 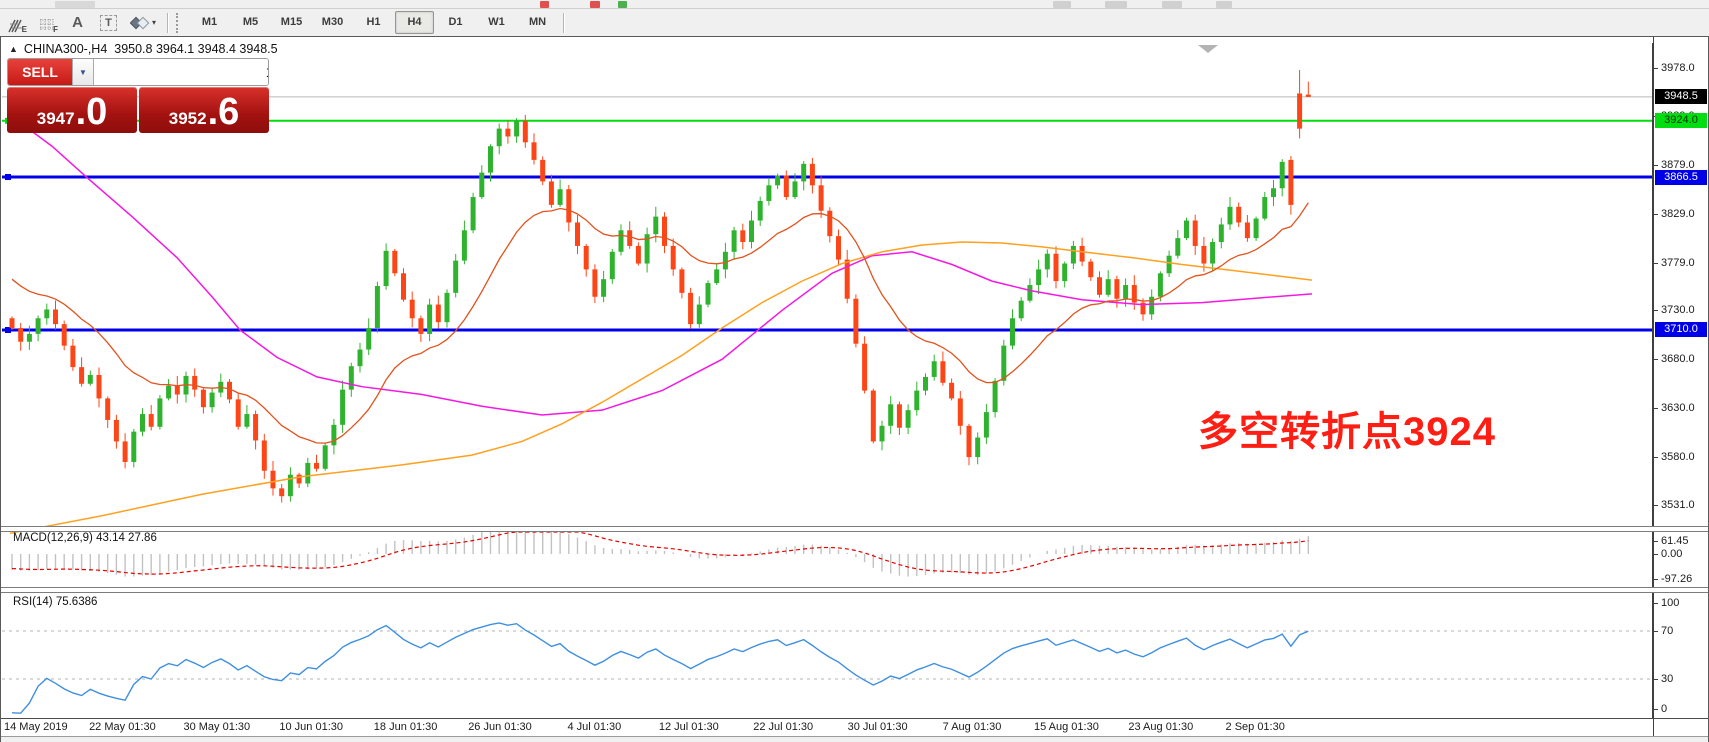 I want to click on toolbar-clipped-row, so click(x=854, y=4).